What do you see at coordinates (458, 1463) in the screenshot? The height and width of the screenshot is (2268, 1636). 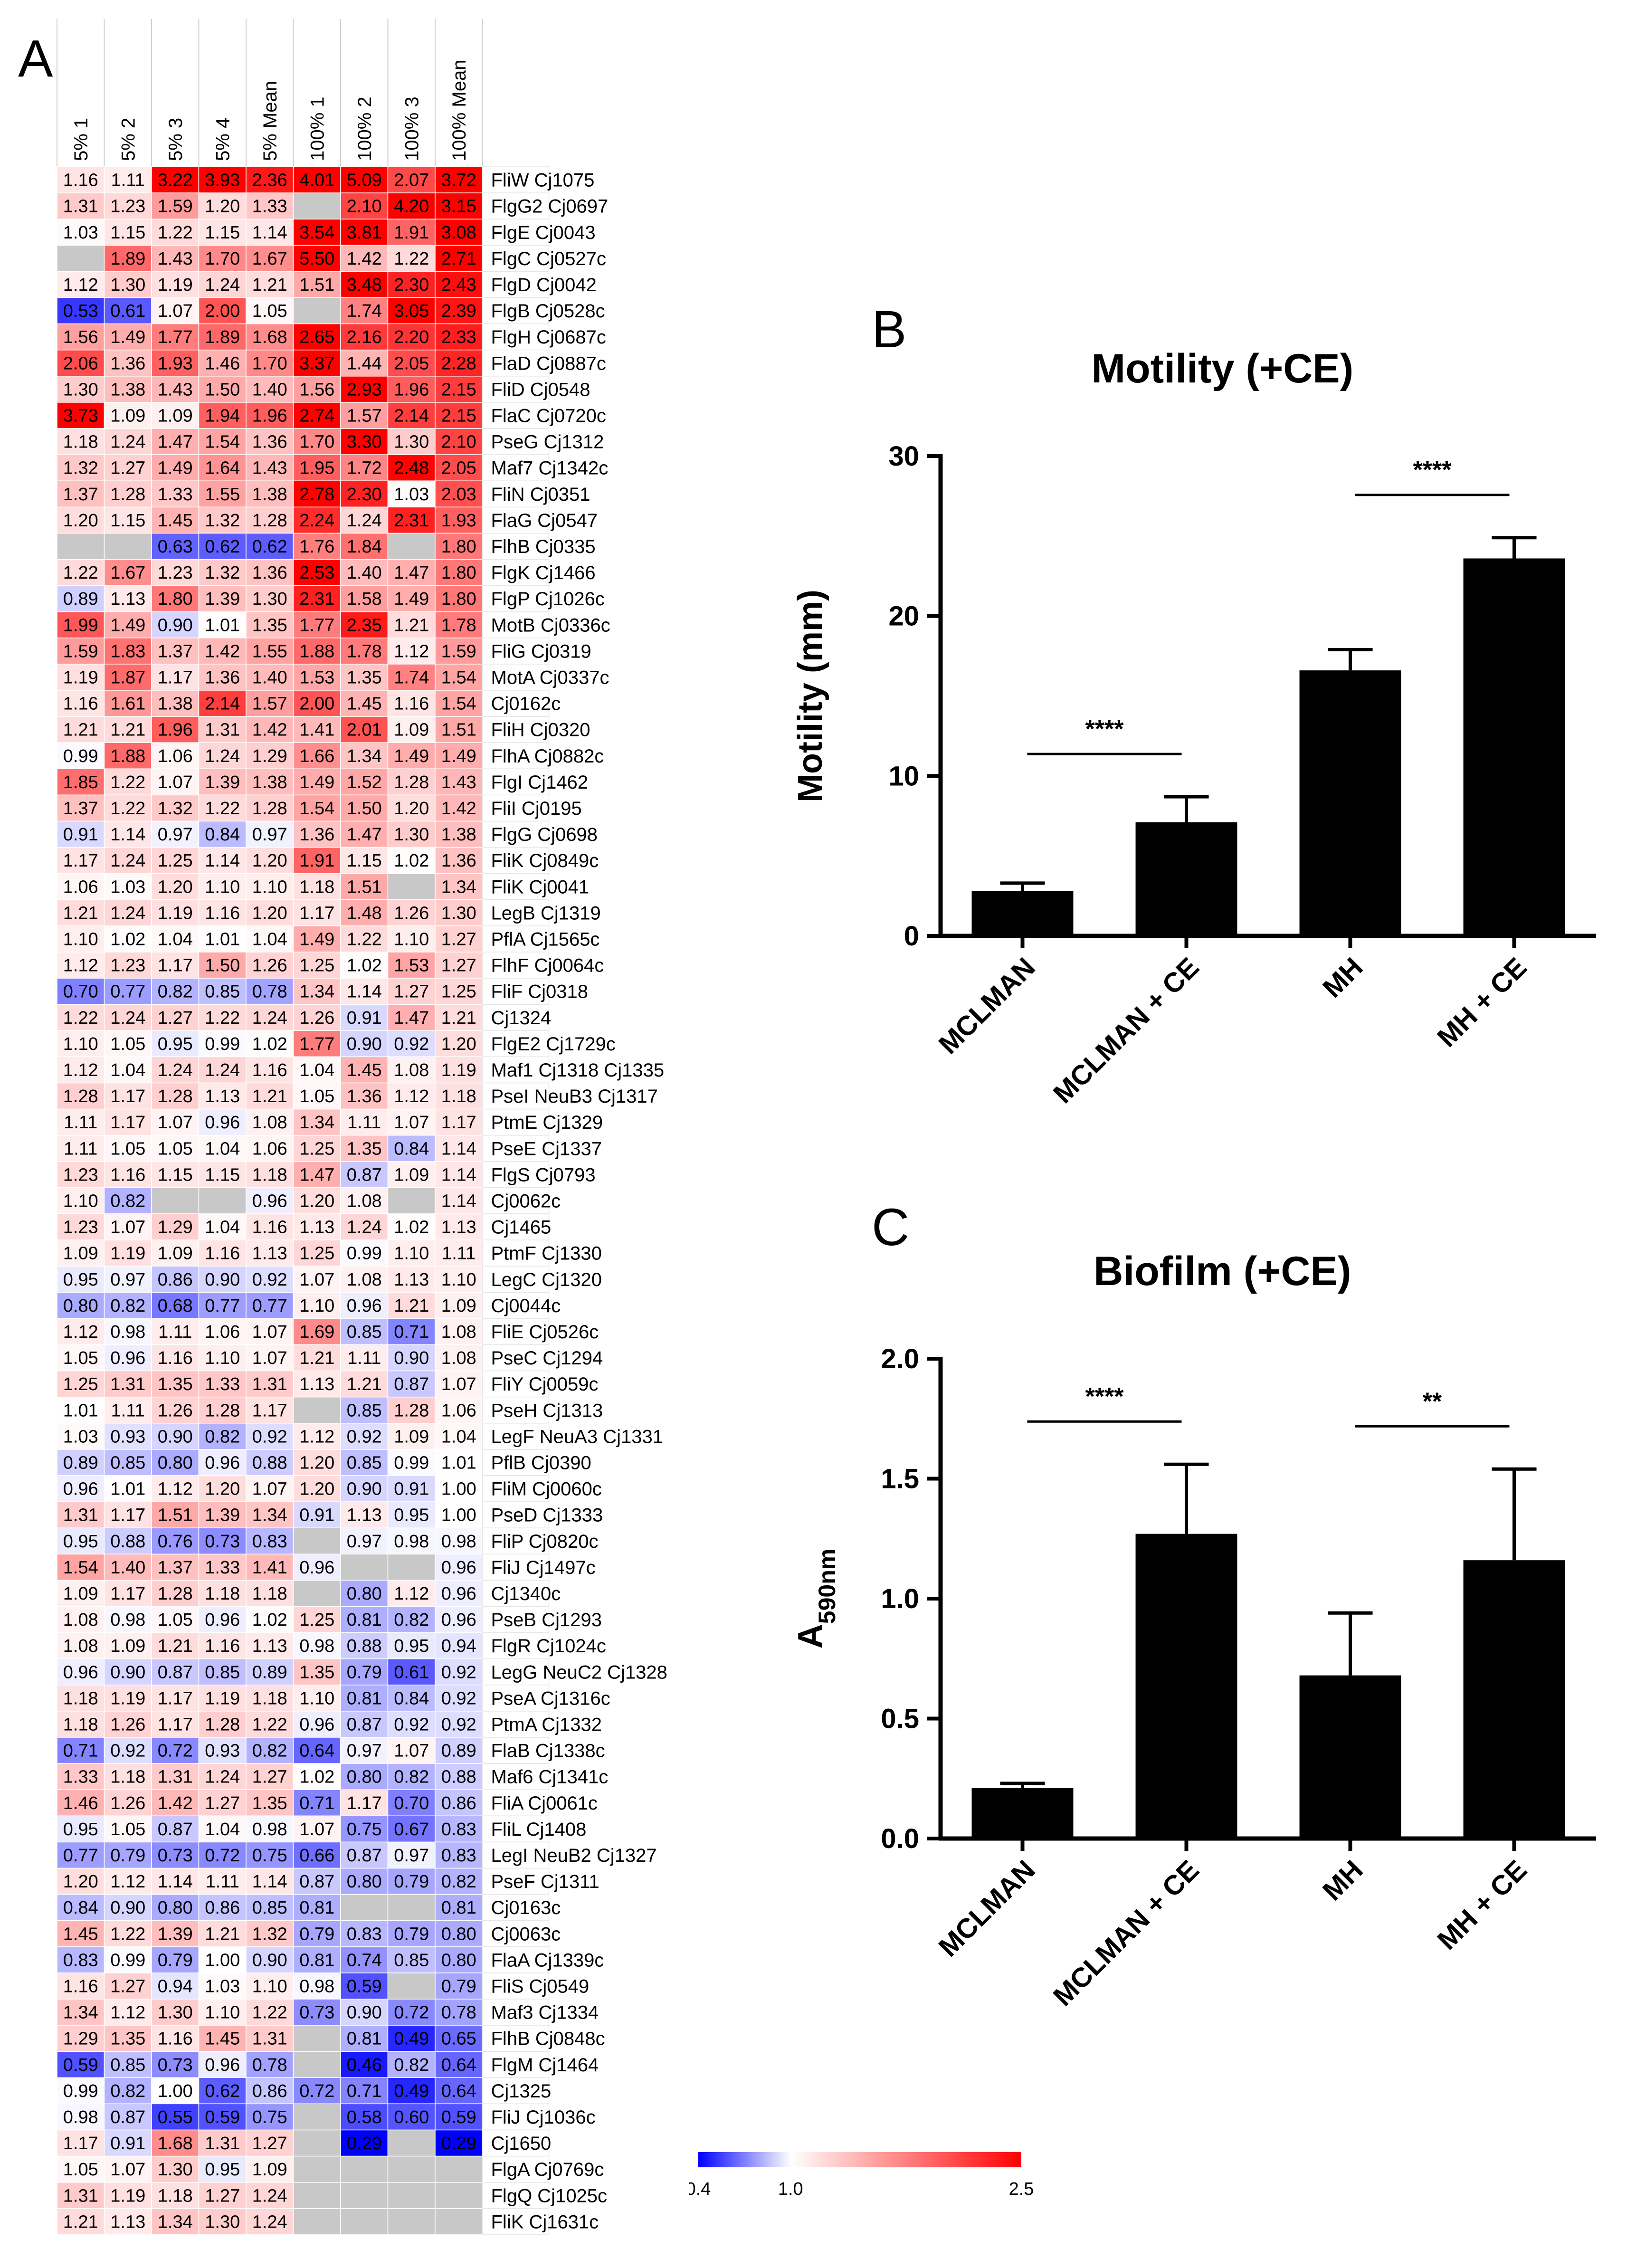 I see `heatmap-cell-value: 1.01` at bounding box center [458, 1463].